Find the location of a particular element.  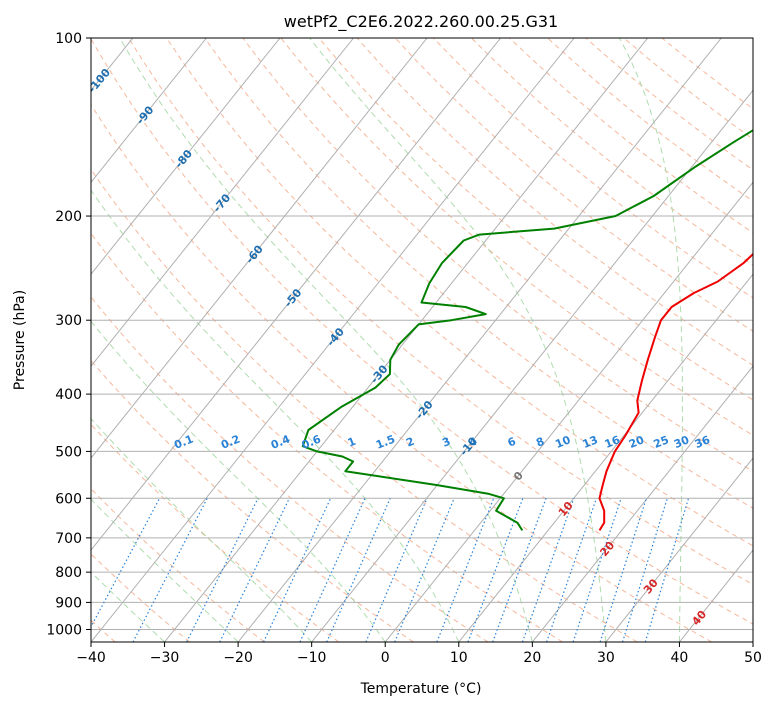

y-tick-label: 500 is located at coordinates (68, 452).